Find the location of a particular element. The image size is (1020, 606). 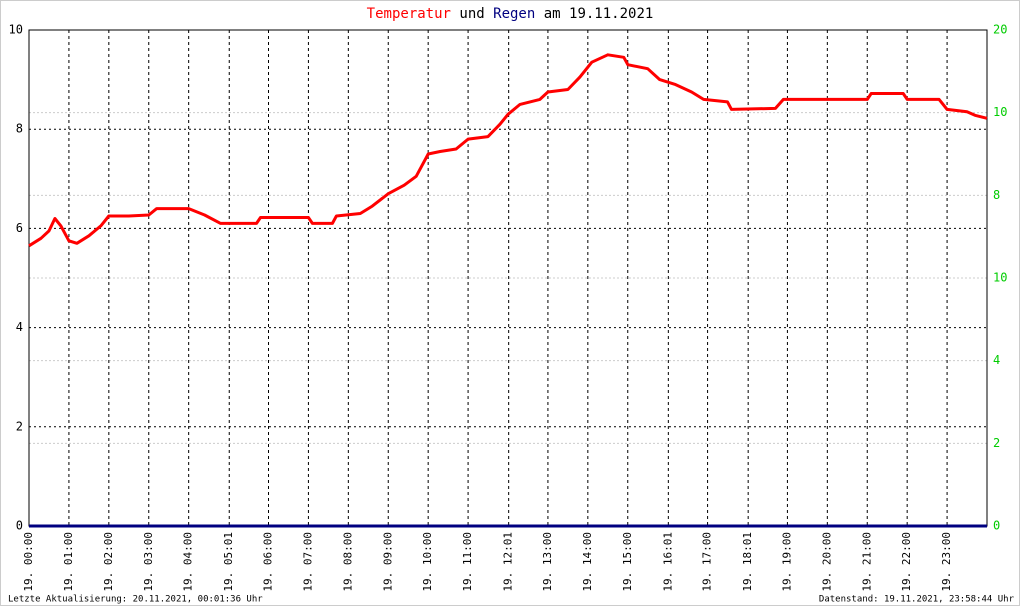

title-part: und is located at coordinates (471, 14).